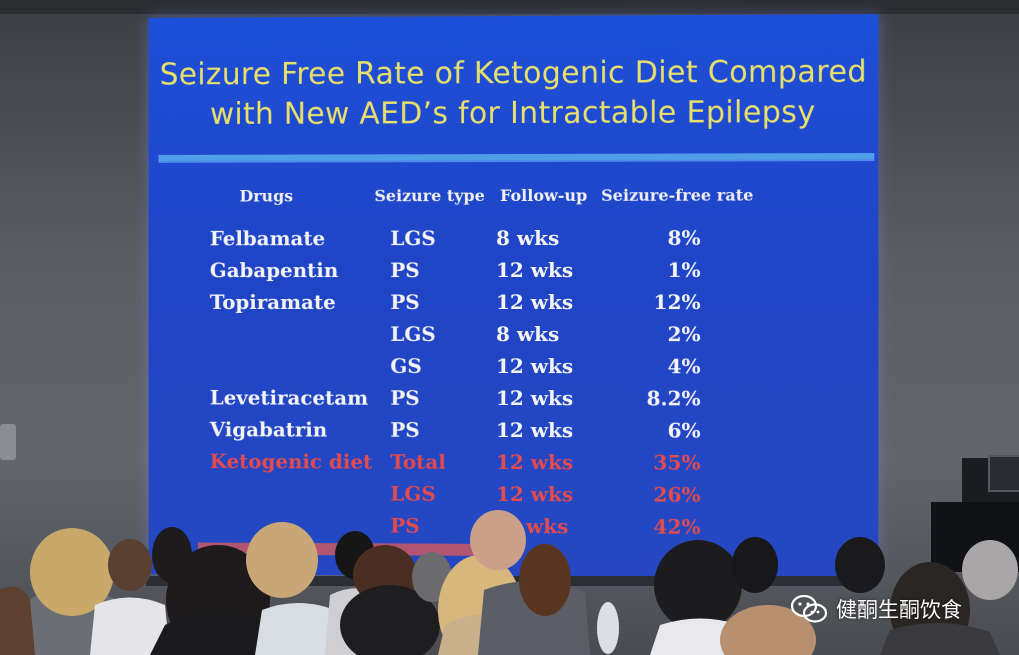 Image resolution: width=1019 pixels, height=655 pixels. What do you see at coordinates (547, 526) in the screenshot?
I see `follow-up-cell: wks` at bounding box center [547, 526].